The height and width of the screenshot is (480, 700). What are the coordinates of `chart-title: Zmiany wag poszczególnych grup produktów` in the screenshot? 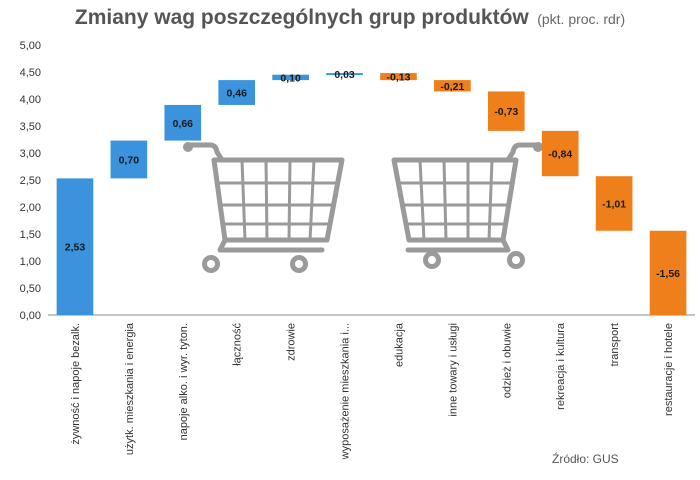 It's located at (301, 17).